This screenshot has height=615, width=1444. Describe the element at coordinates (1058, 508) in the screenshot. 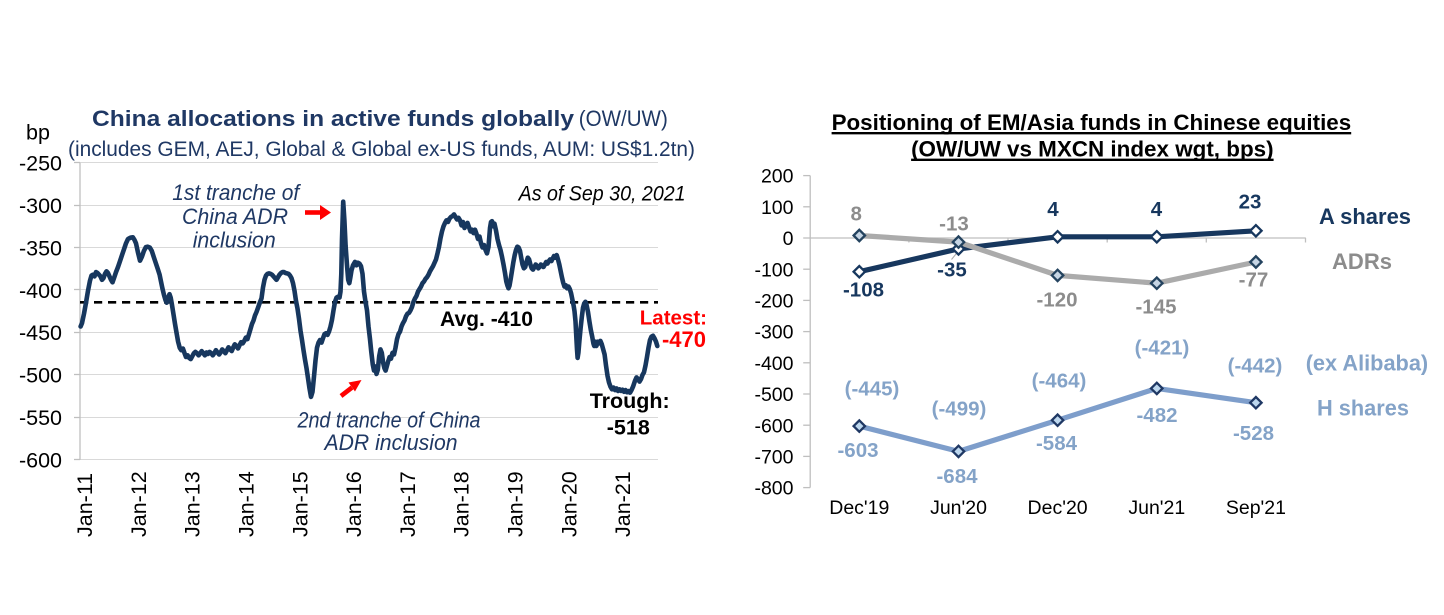

I see `svg-text: Dec'20` at that location.